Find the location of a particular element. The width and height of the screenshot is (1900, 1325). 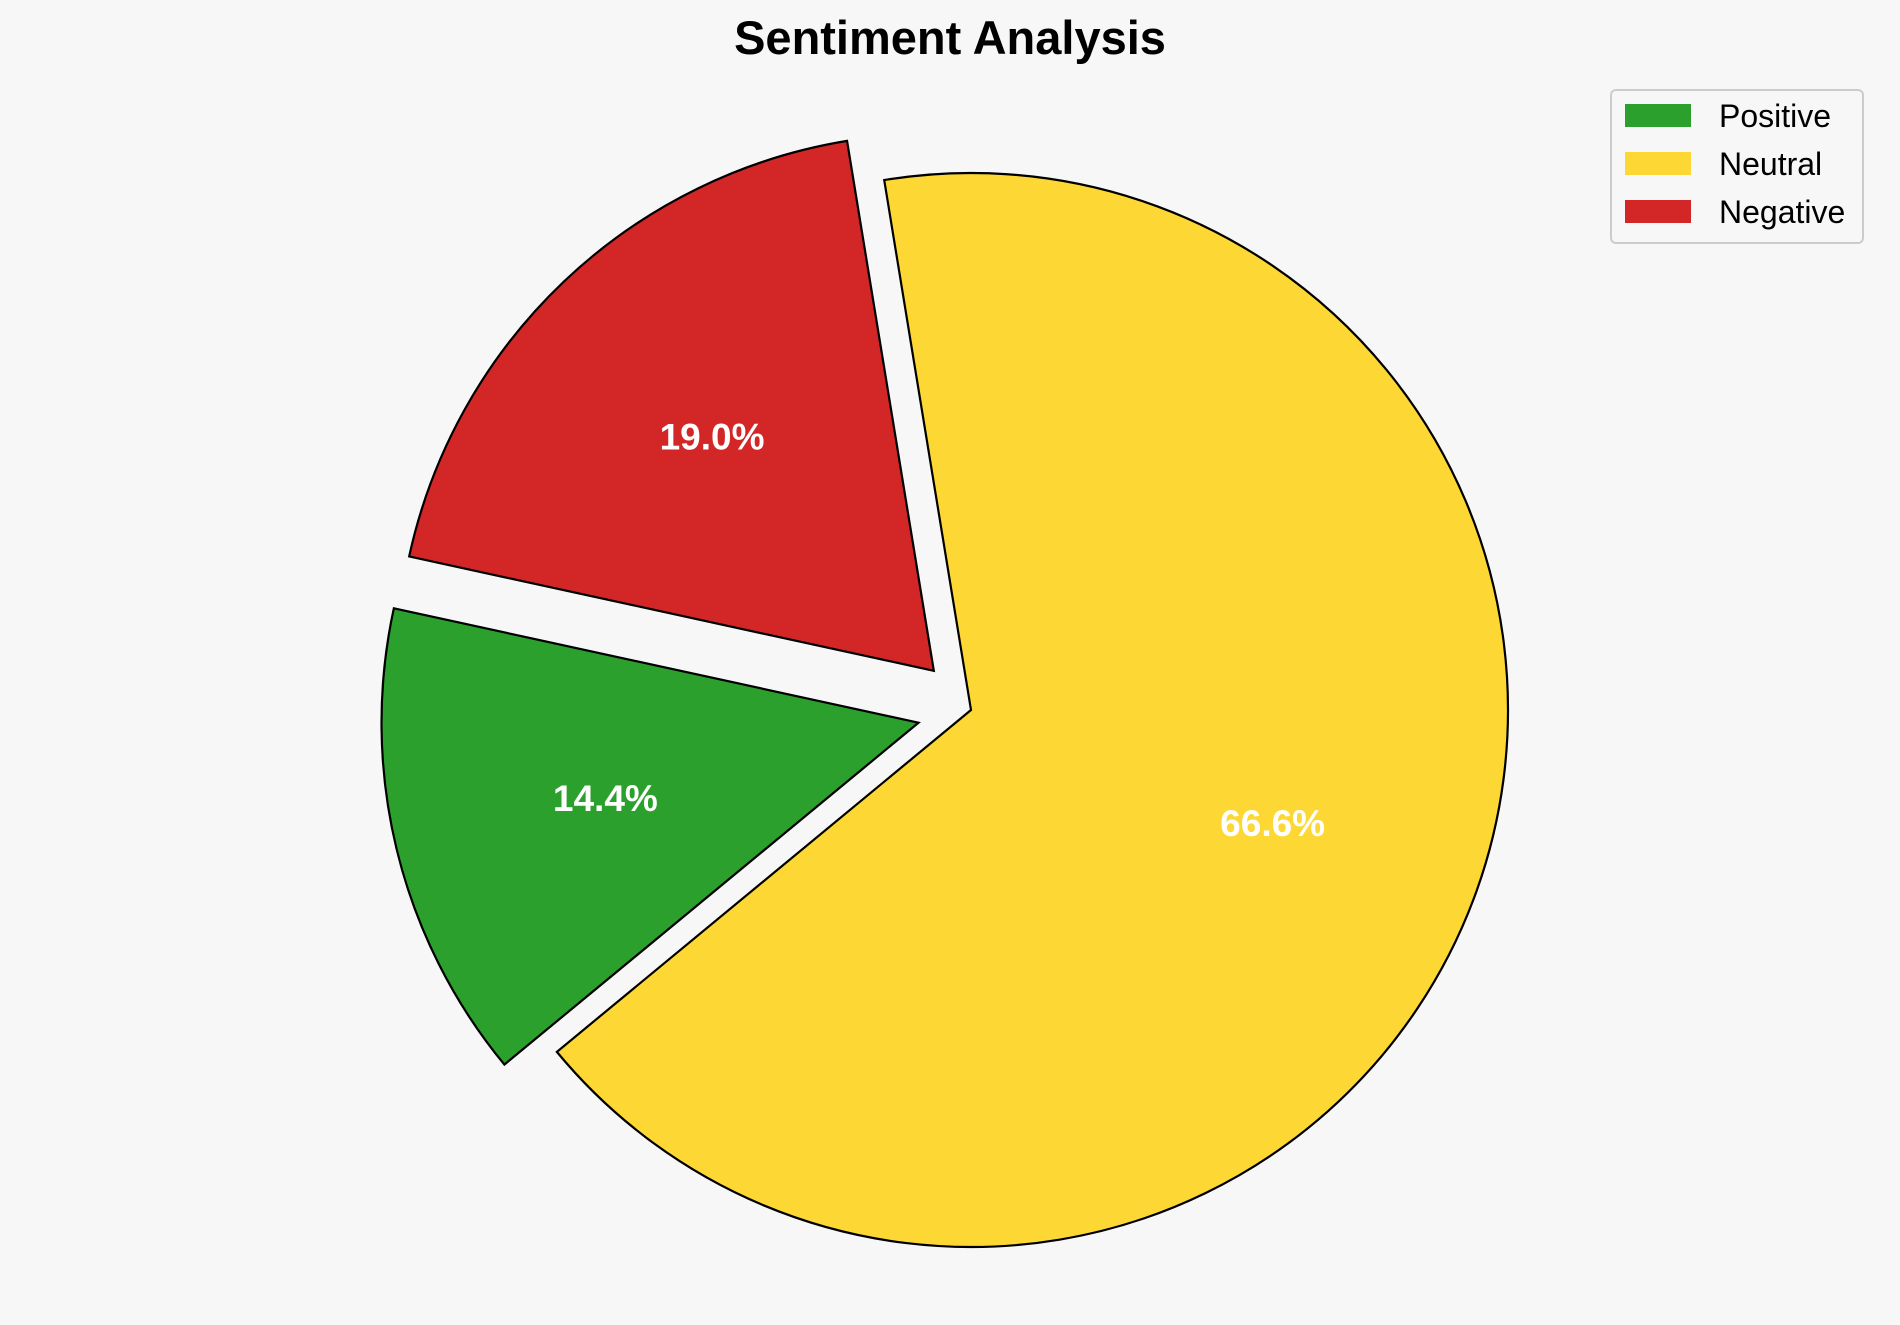

chart-title: Sentiment Analysis is located at coordinates (950, 37).